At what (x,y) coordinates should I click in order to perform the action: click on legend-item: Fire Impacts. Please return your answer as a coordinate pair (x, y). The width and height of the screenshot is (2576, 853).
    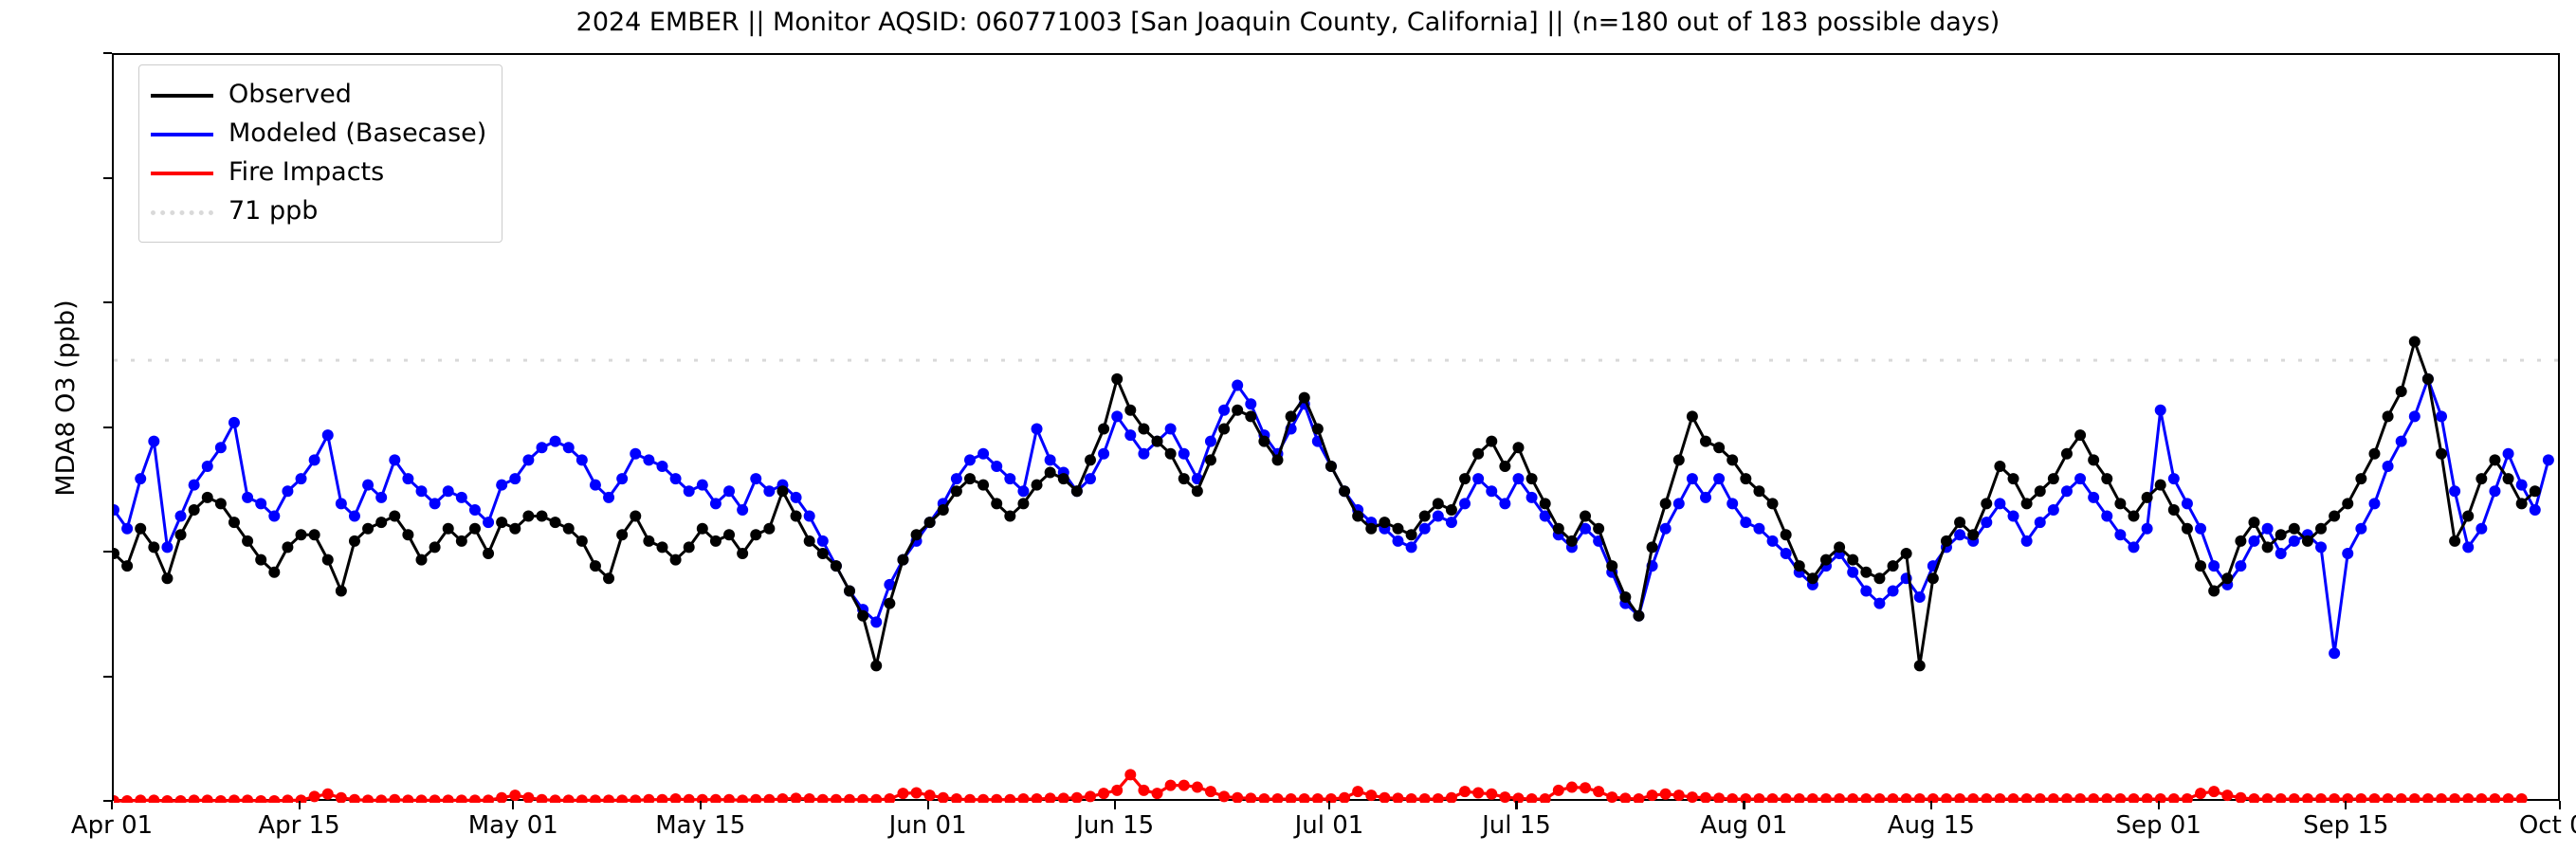
    Looking at the image, I should click on (318, 172).